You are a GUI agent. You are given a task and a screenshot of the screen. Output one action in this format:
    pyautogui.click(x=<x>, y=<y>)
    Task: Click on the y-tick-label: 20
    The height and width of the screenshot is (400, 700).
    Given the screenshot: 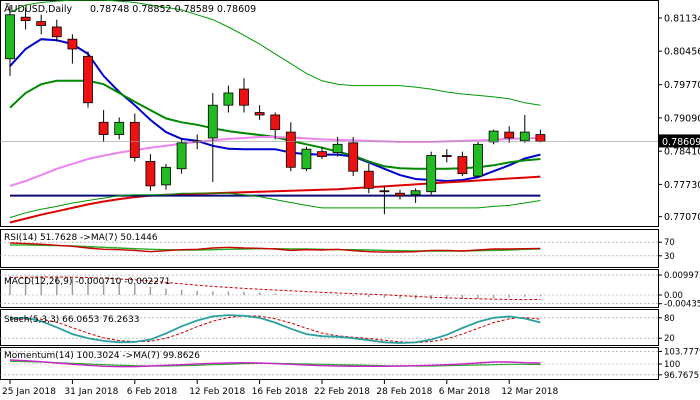 What is the action you would take?
    pyautogui.click(x=669, y=339)
    